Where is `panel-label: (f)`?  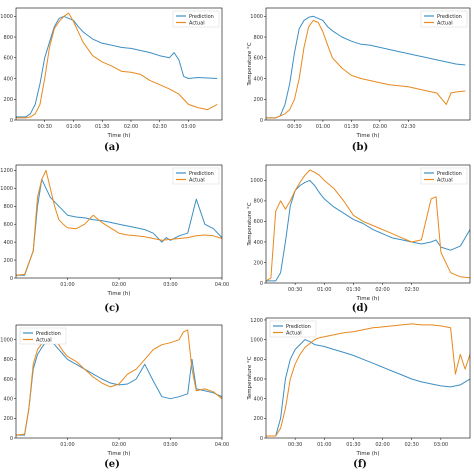
panel-label: (f) is located at coordinates (360, 464).